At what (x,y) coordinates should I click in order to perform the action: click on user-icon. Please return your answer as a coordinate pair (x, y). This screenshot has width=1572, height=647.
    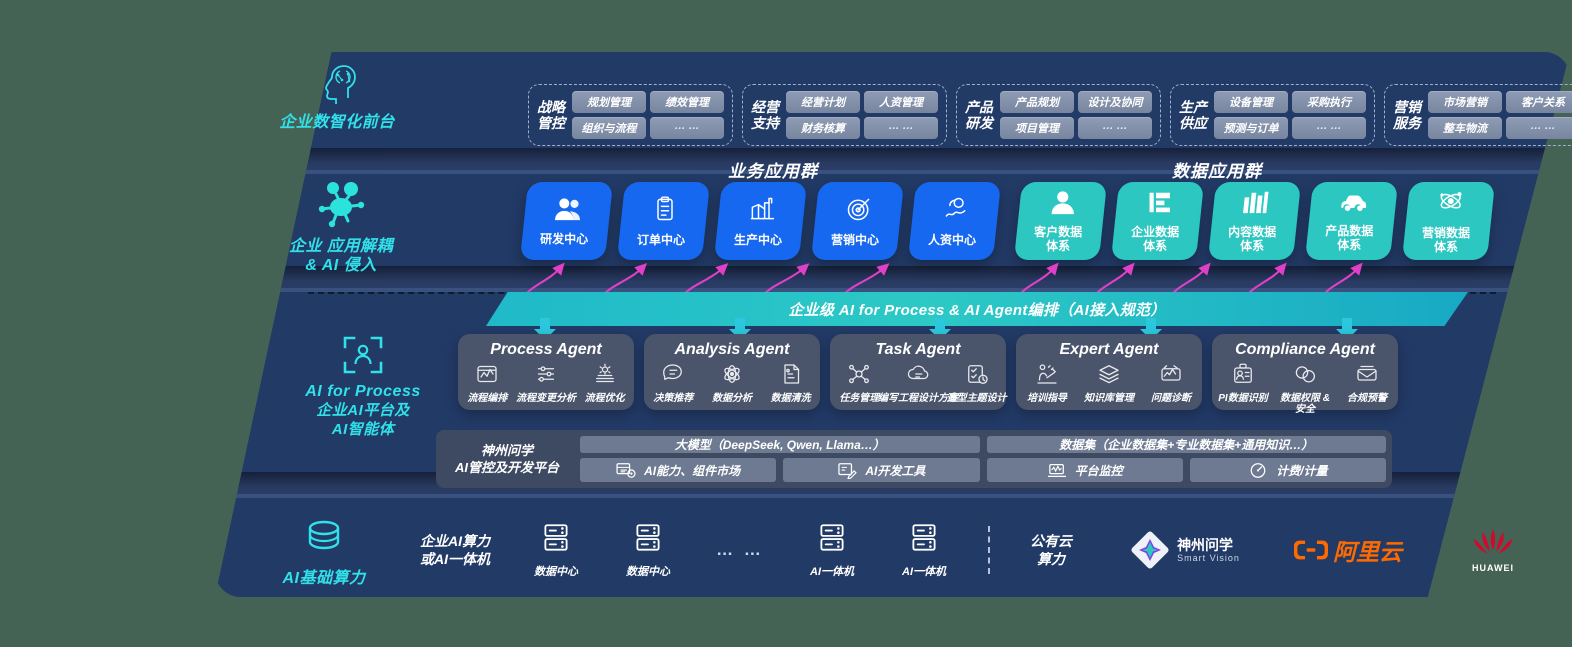
    Looking at the image, I should click on (1062, 204).